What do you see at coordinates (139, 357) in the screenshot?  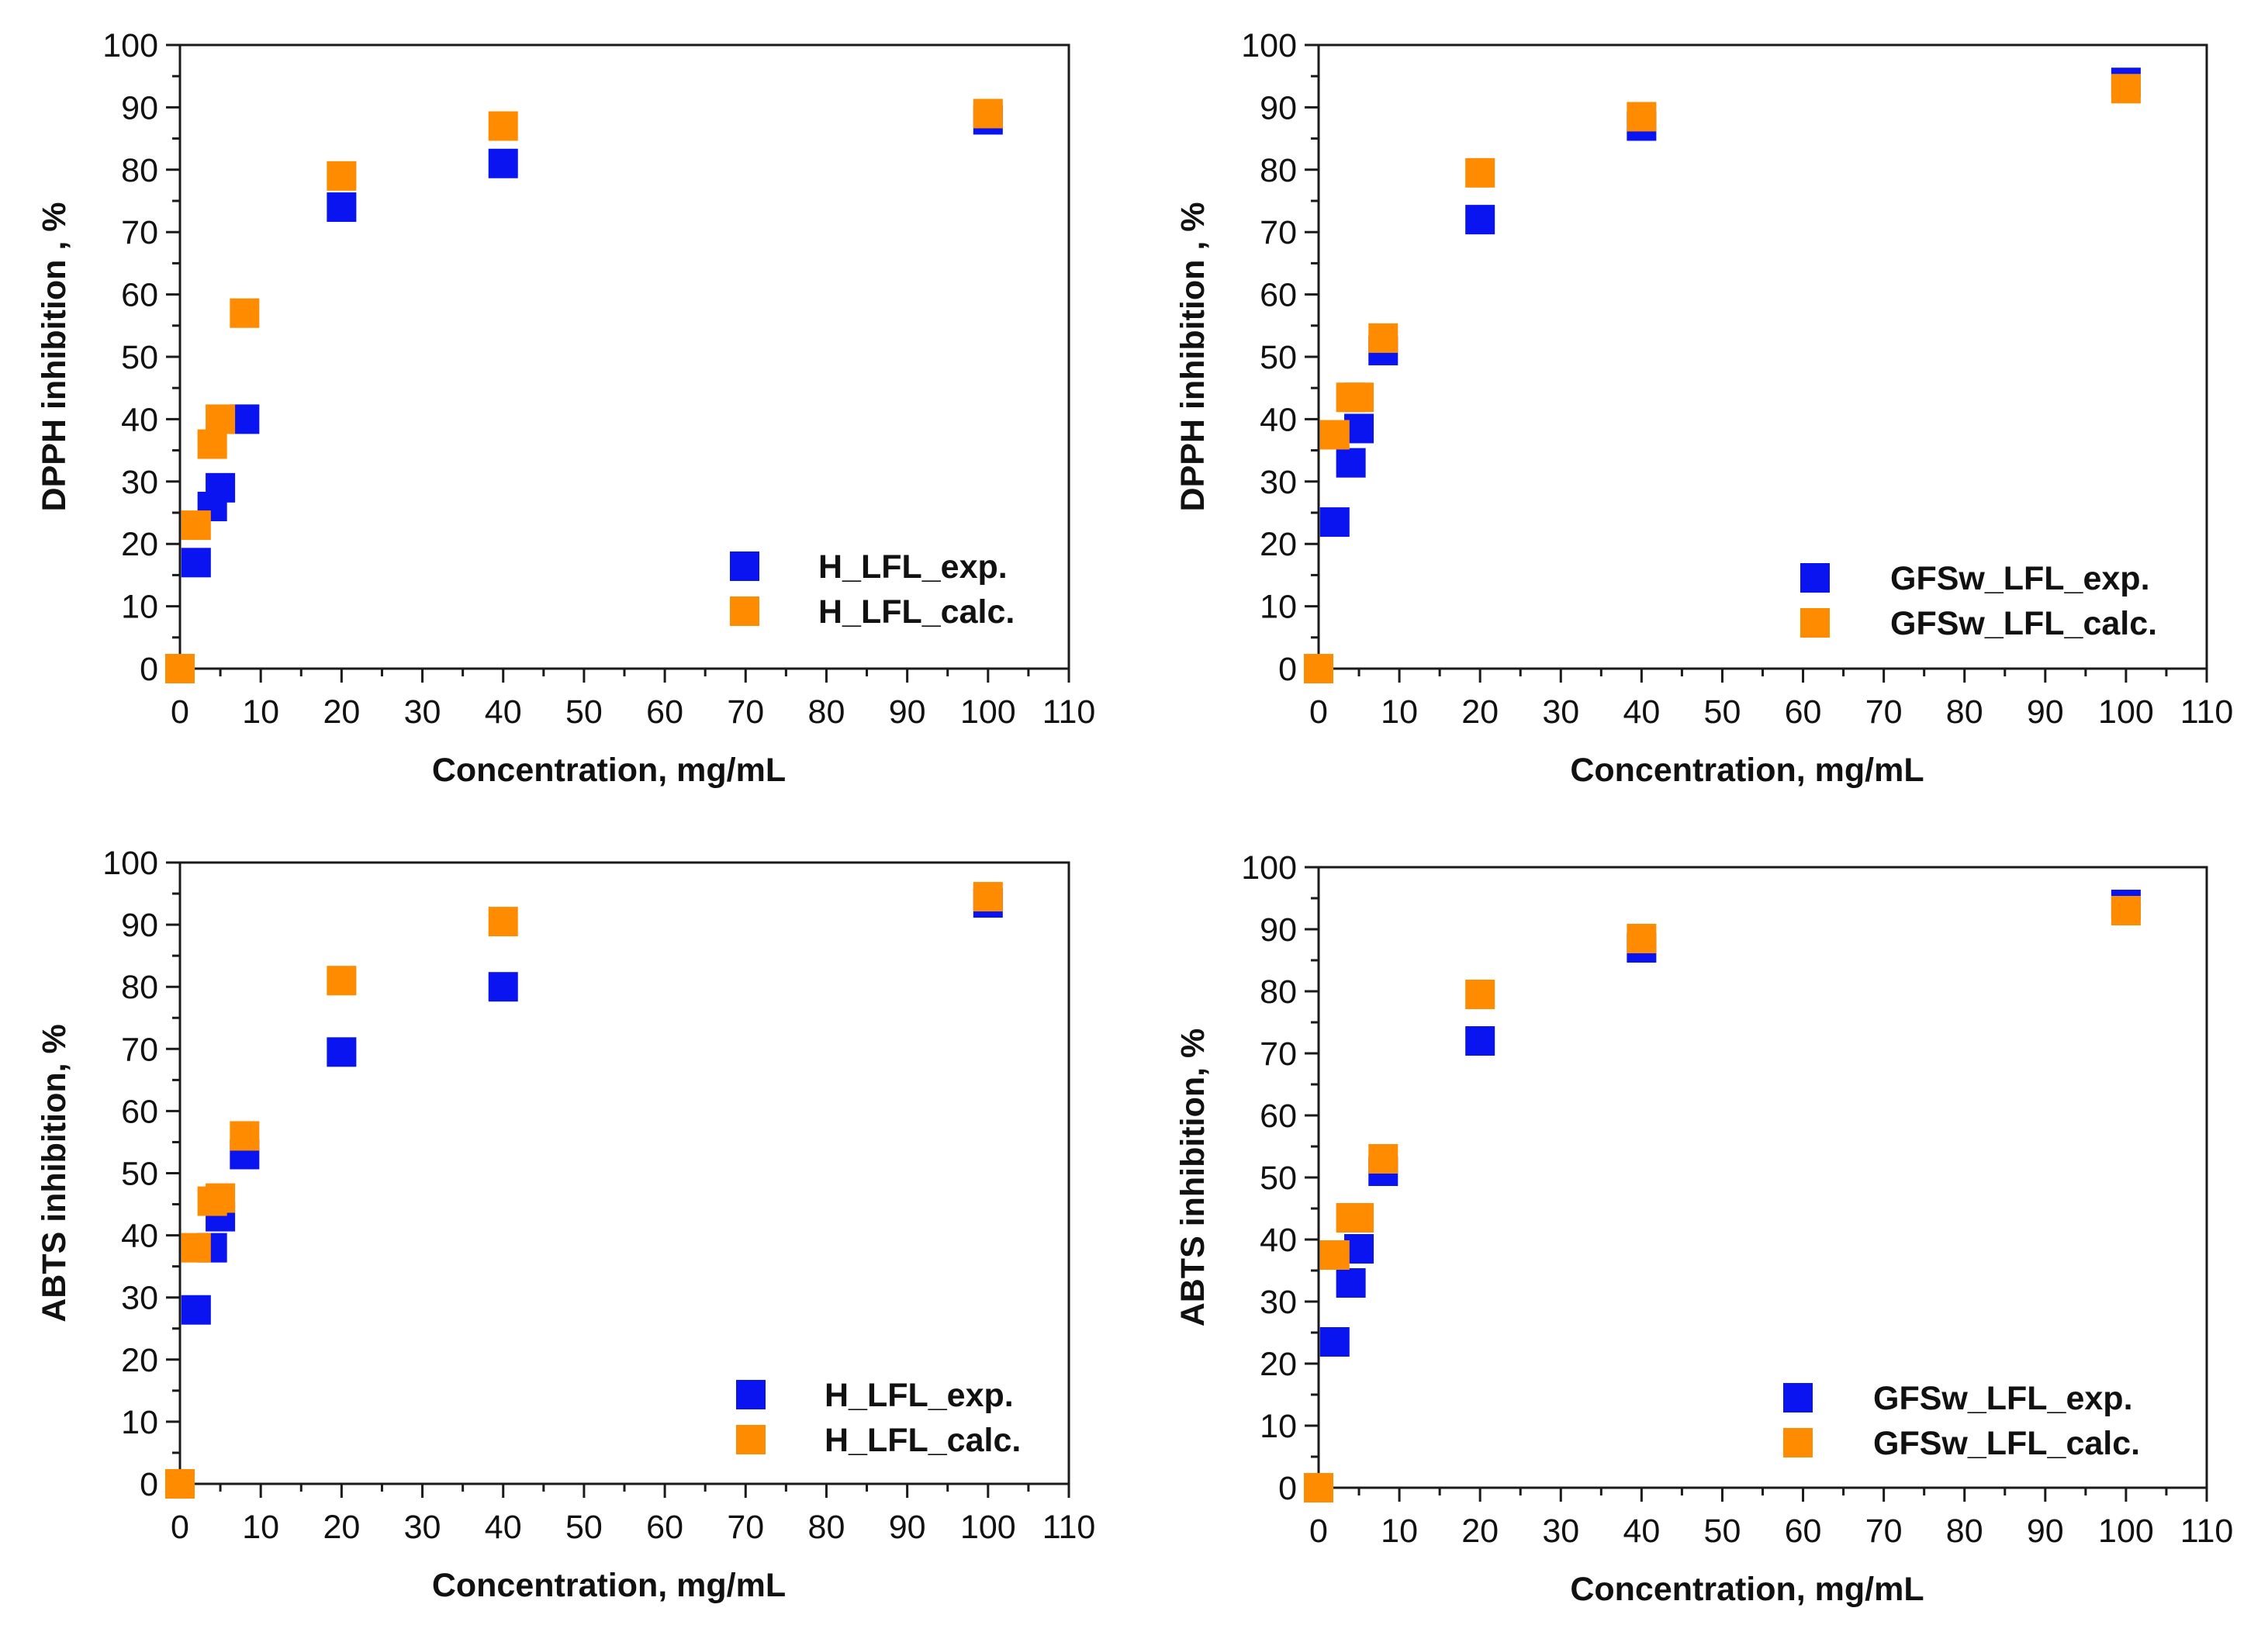 I see `y-tick-label: 50` at bounding box center [139, 357].